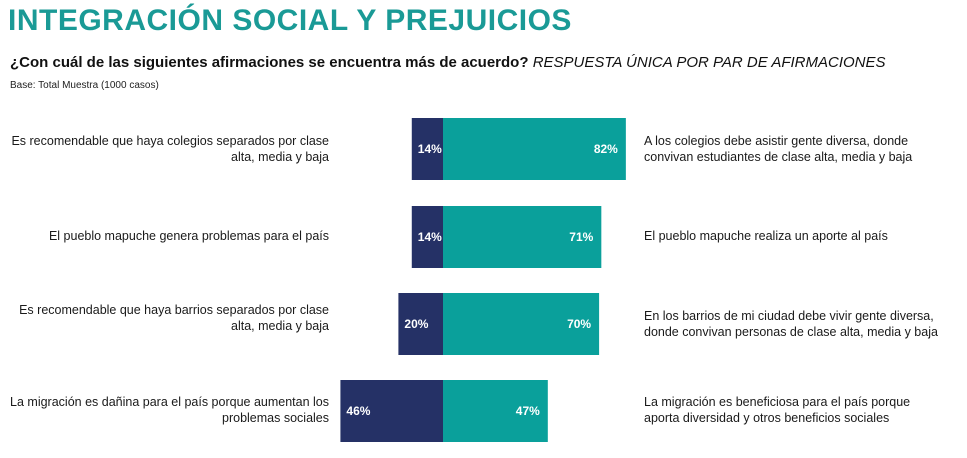 The width and height of the screenshot is (967, 458). Describe the element at coordinates (416, 324) in the screenshot. I see `data-label-left-3: 20%` at that location.